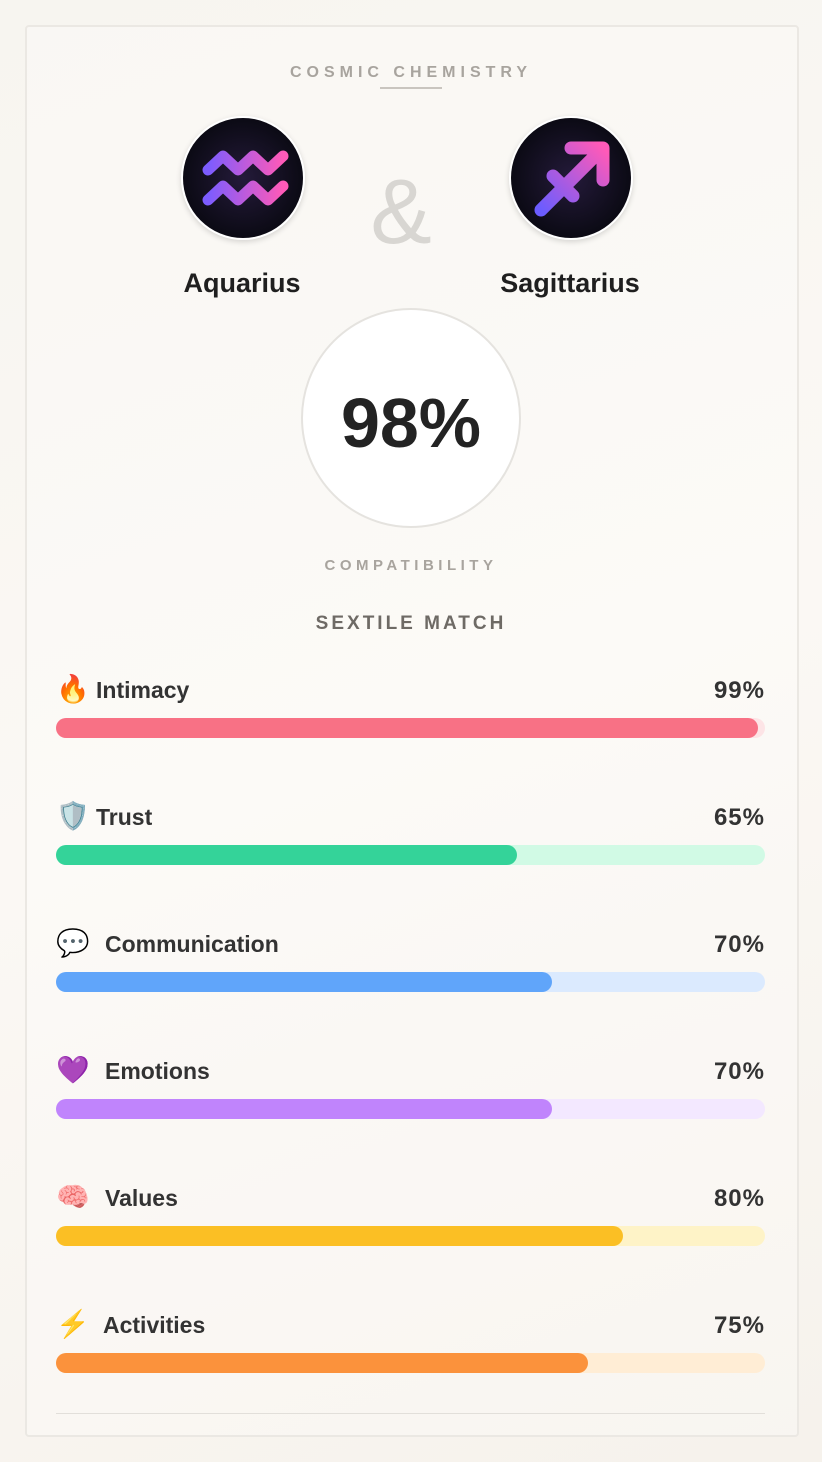  What do you see at coordinates (73, 1197) in the screenshot?
I see `metric-icon: 🧠` at bounding box center [73, 1197].